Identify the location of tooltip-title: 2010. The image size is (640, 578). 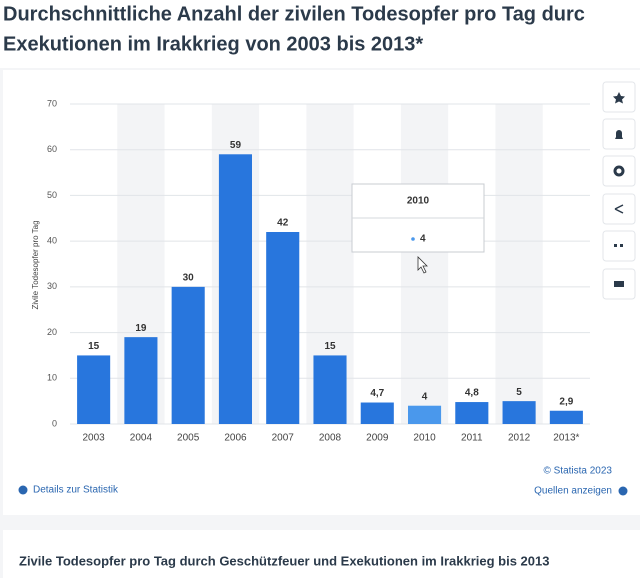
(418, 201).